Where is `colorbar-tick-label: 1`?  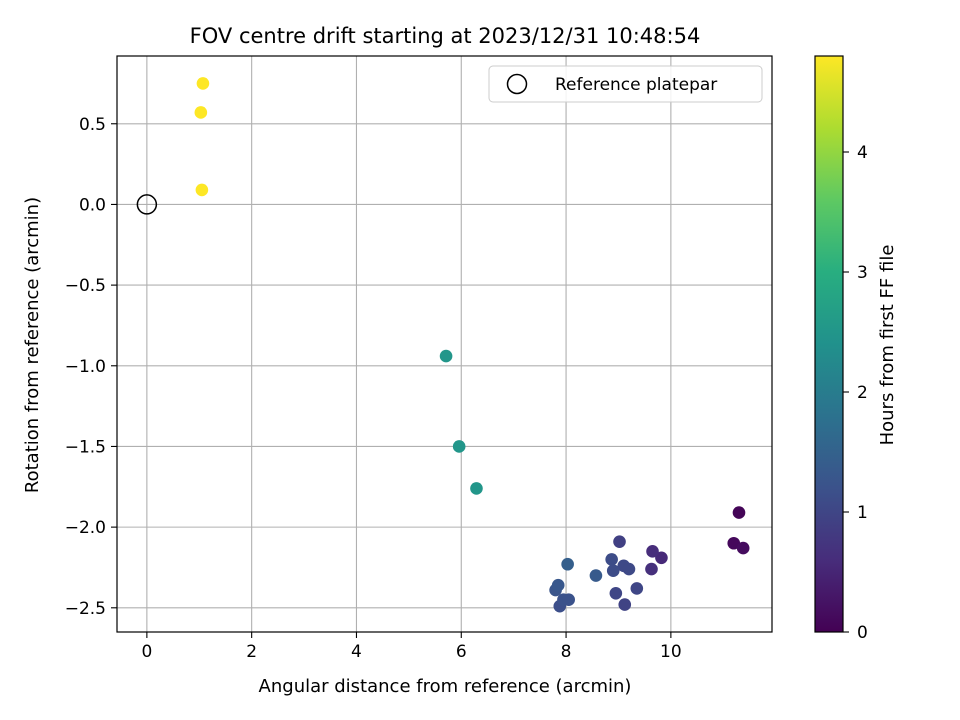
colorbar-tick-label: 1 is located at coordinates (862, 513).